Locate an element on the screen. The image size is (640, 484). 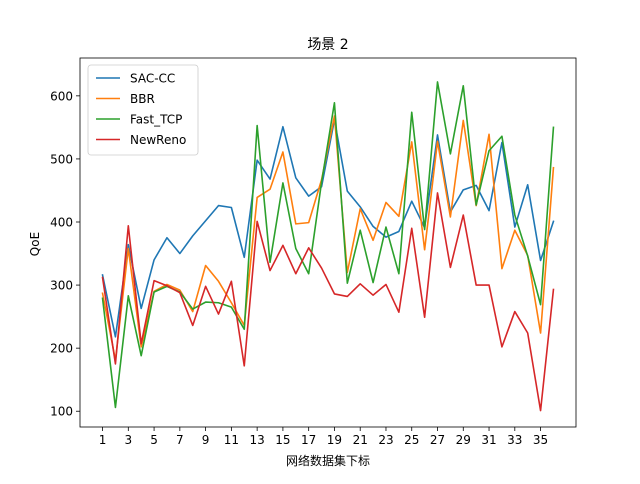
chart-title: 场景 2 is located at coordinates (327, 45).